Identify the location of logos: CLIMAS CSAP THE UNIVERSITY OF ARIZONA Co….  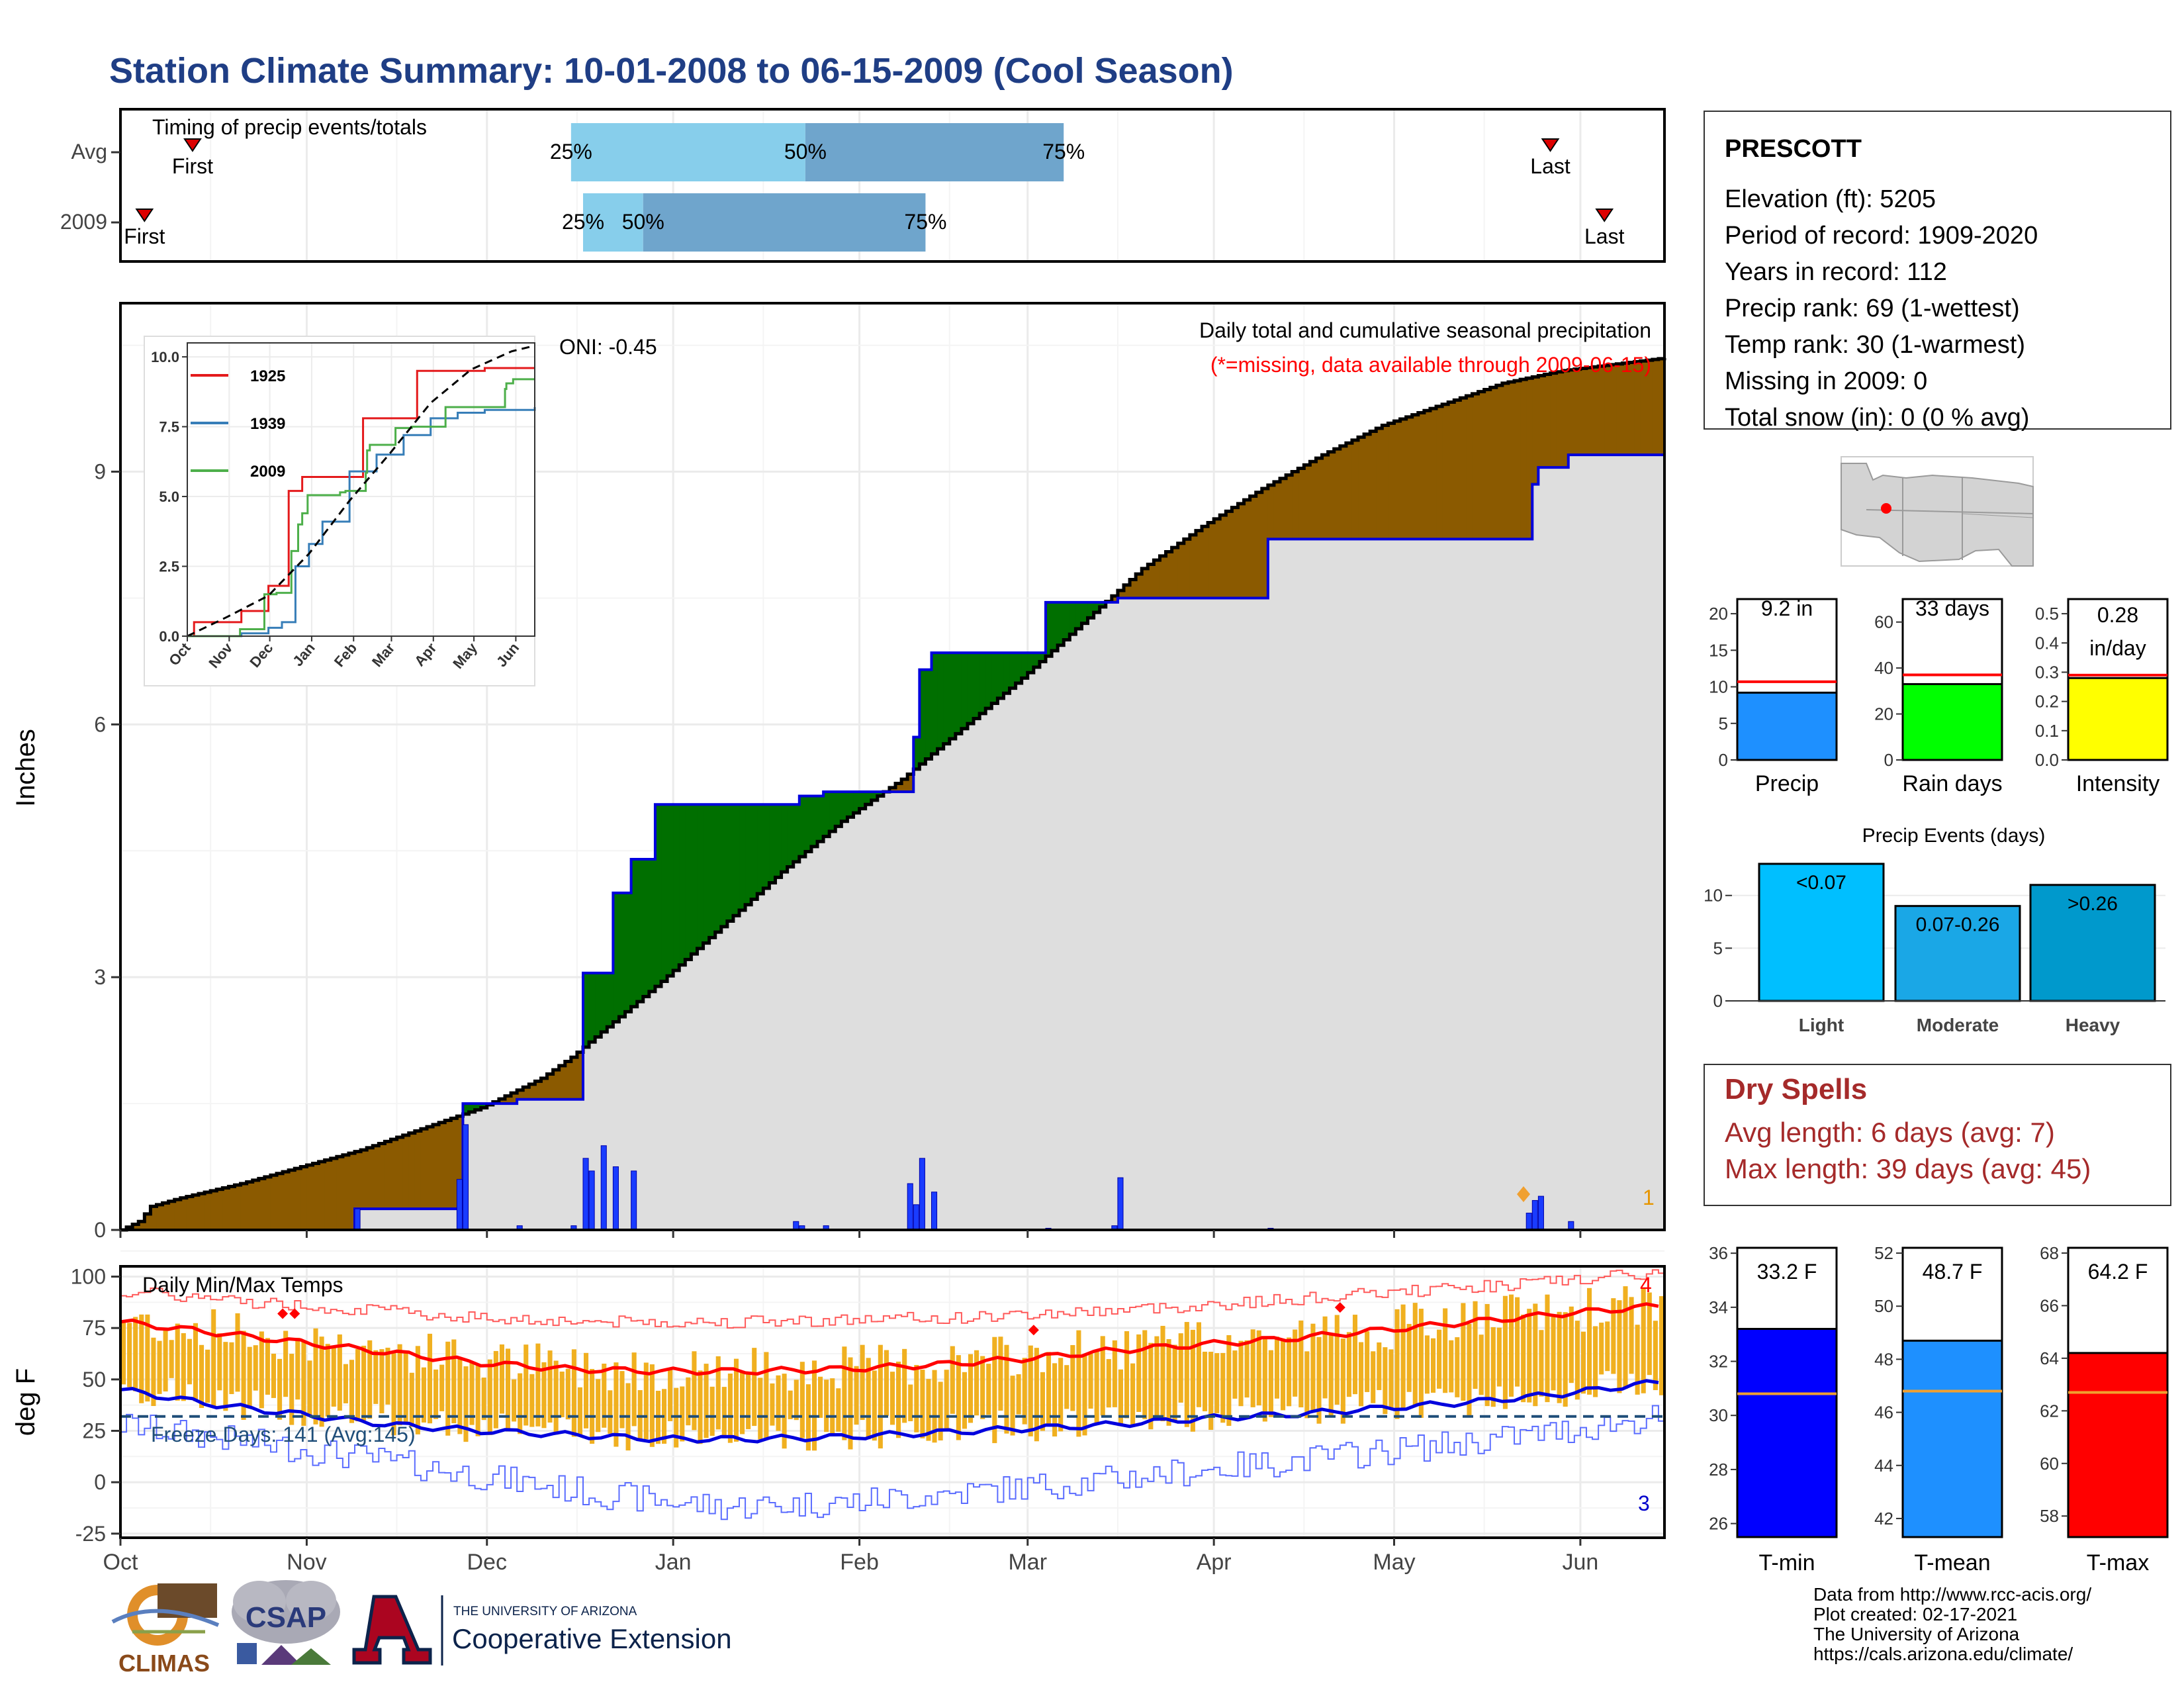
(422, 1628).